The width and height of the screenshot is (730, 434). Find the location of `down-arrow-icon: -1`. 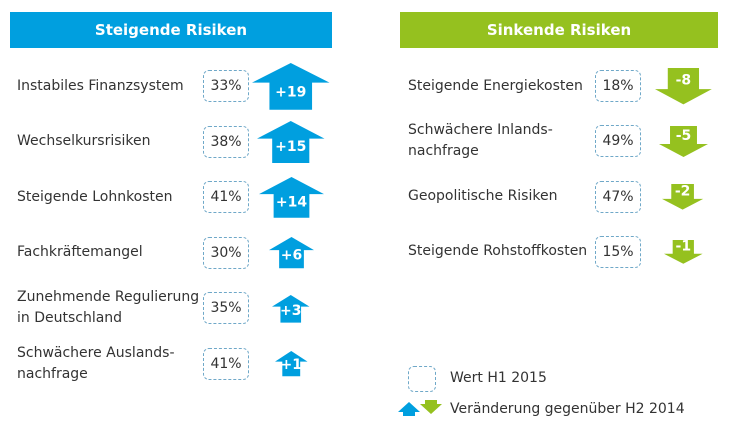

down-arrow-icon: -1 is located at coordinates (683, 251).